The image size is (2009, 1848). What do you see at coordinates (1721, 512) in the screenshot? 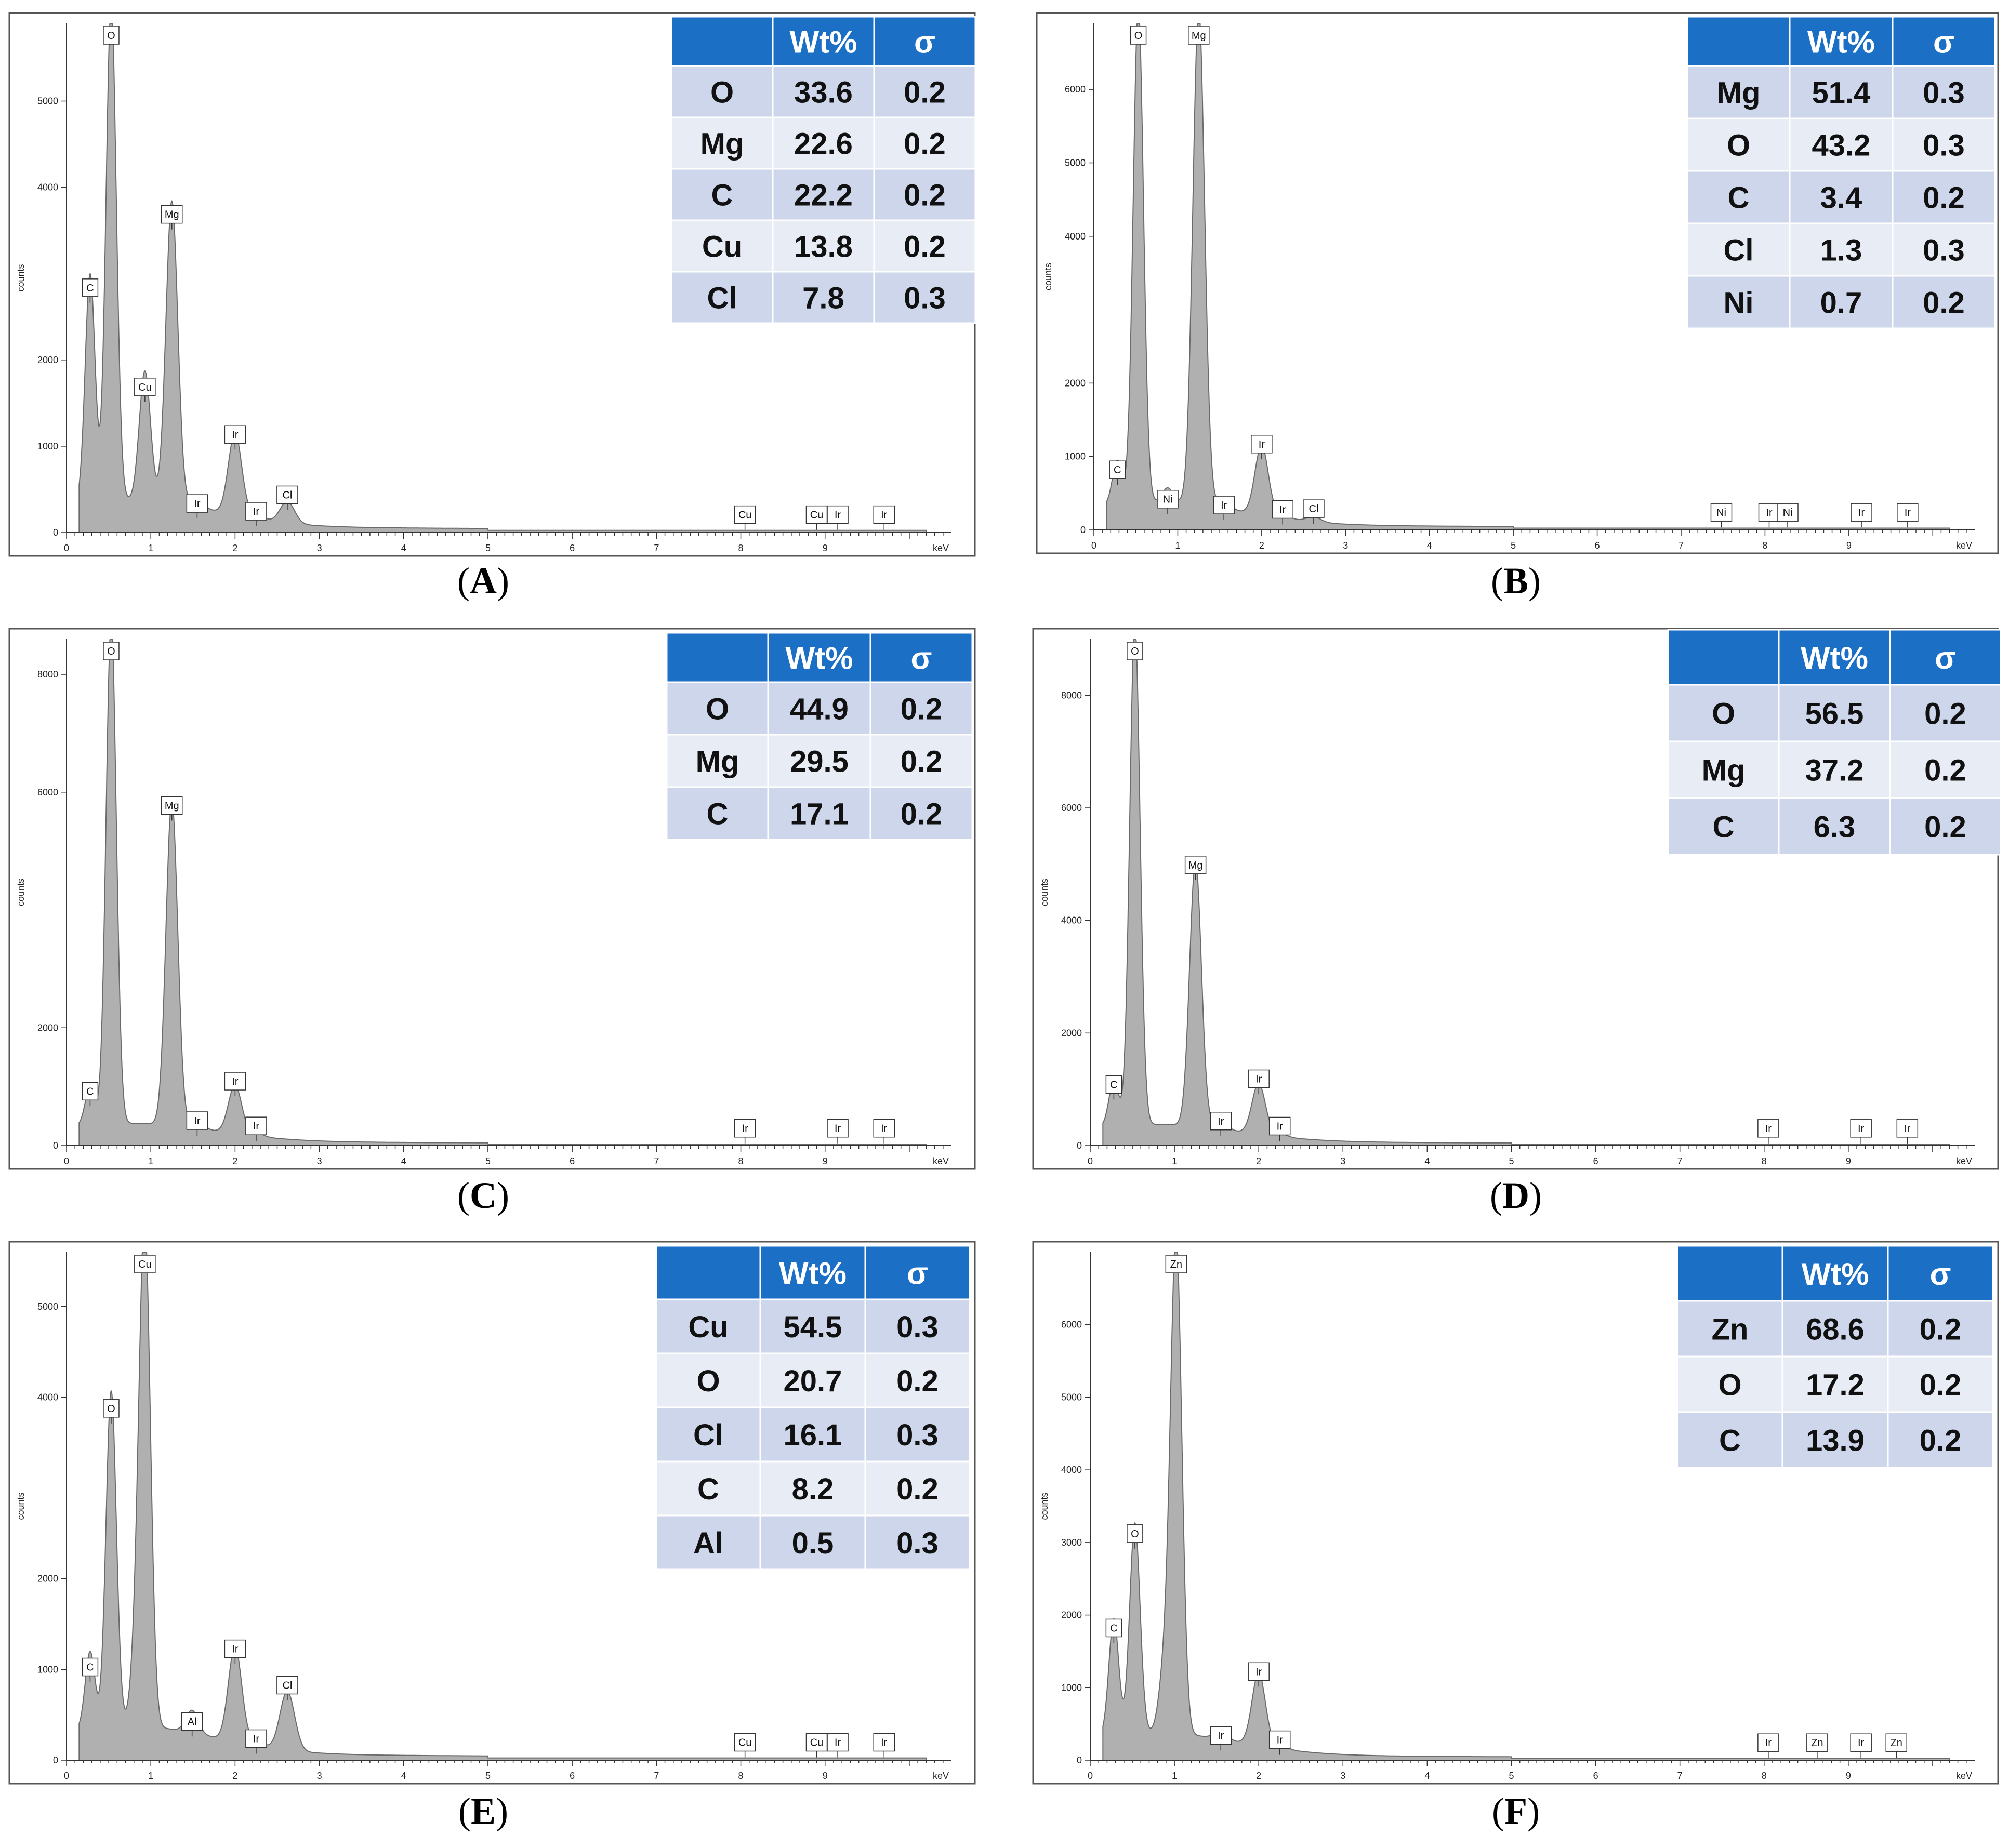
I see `peak-label-text: Ni` at bounding box center [1721, 512].